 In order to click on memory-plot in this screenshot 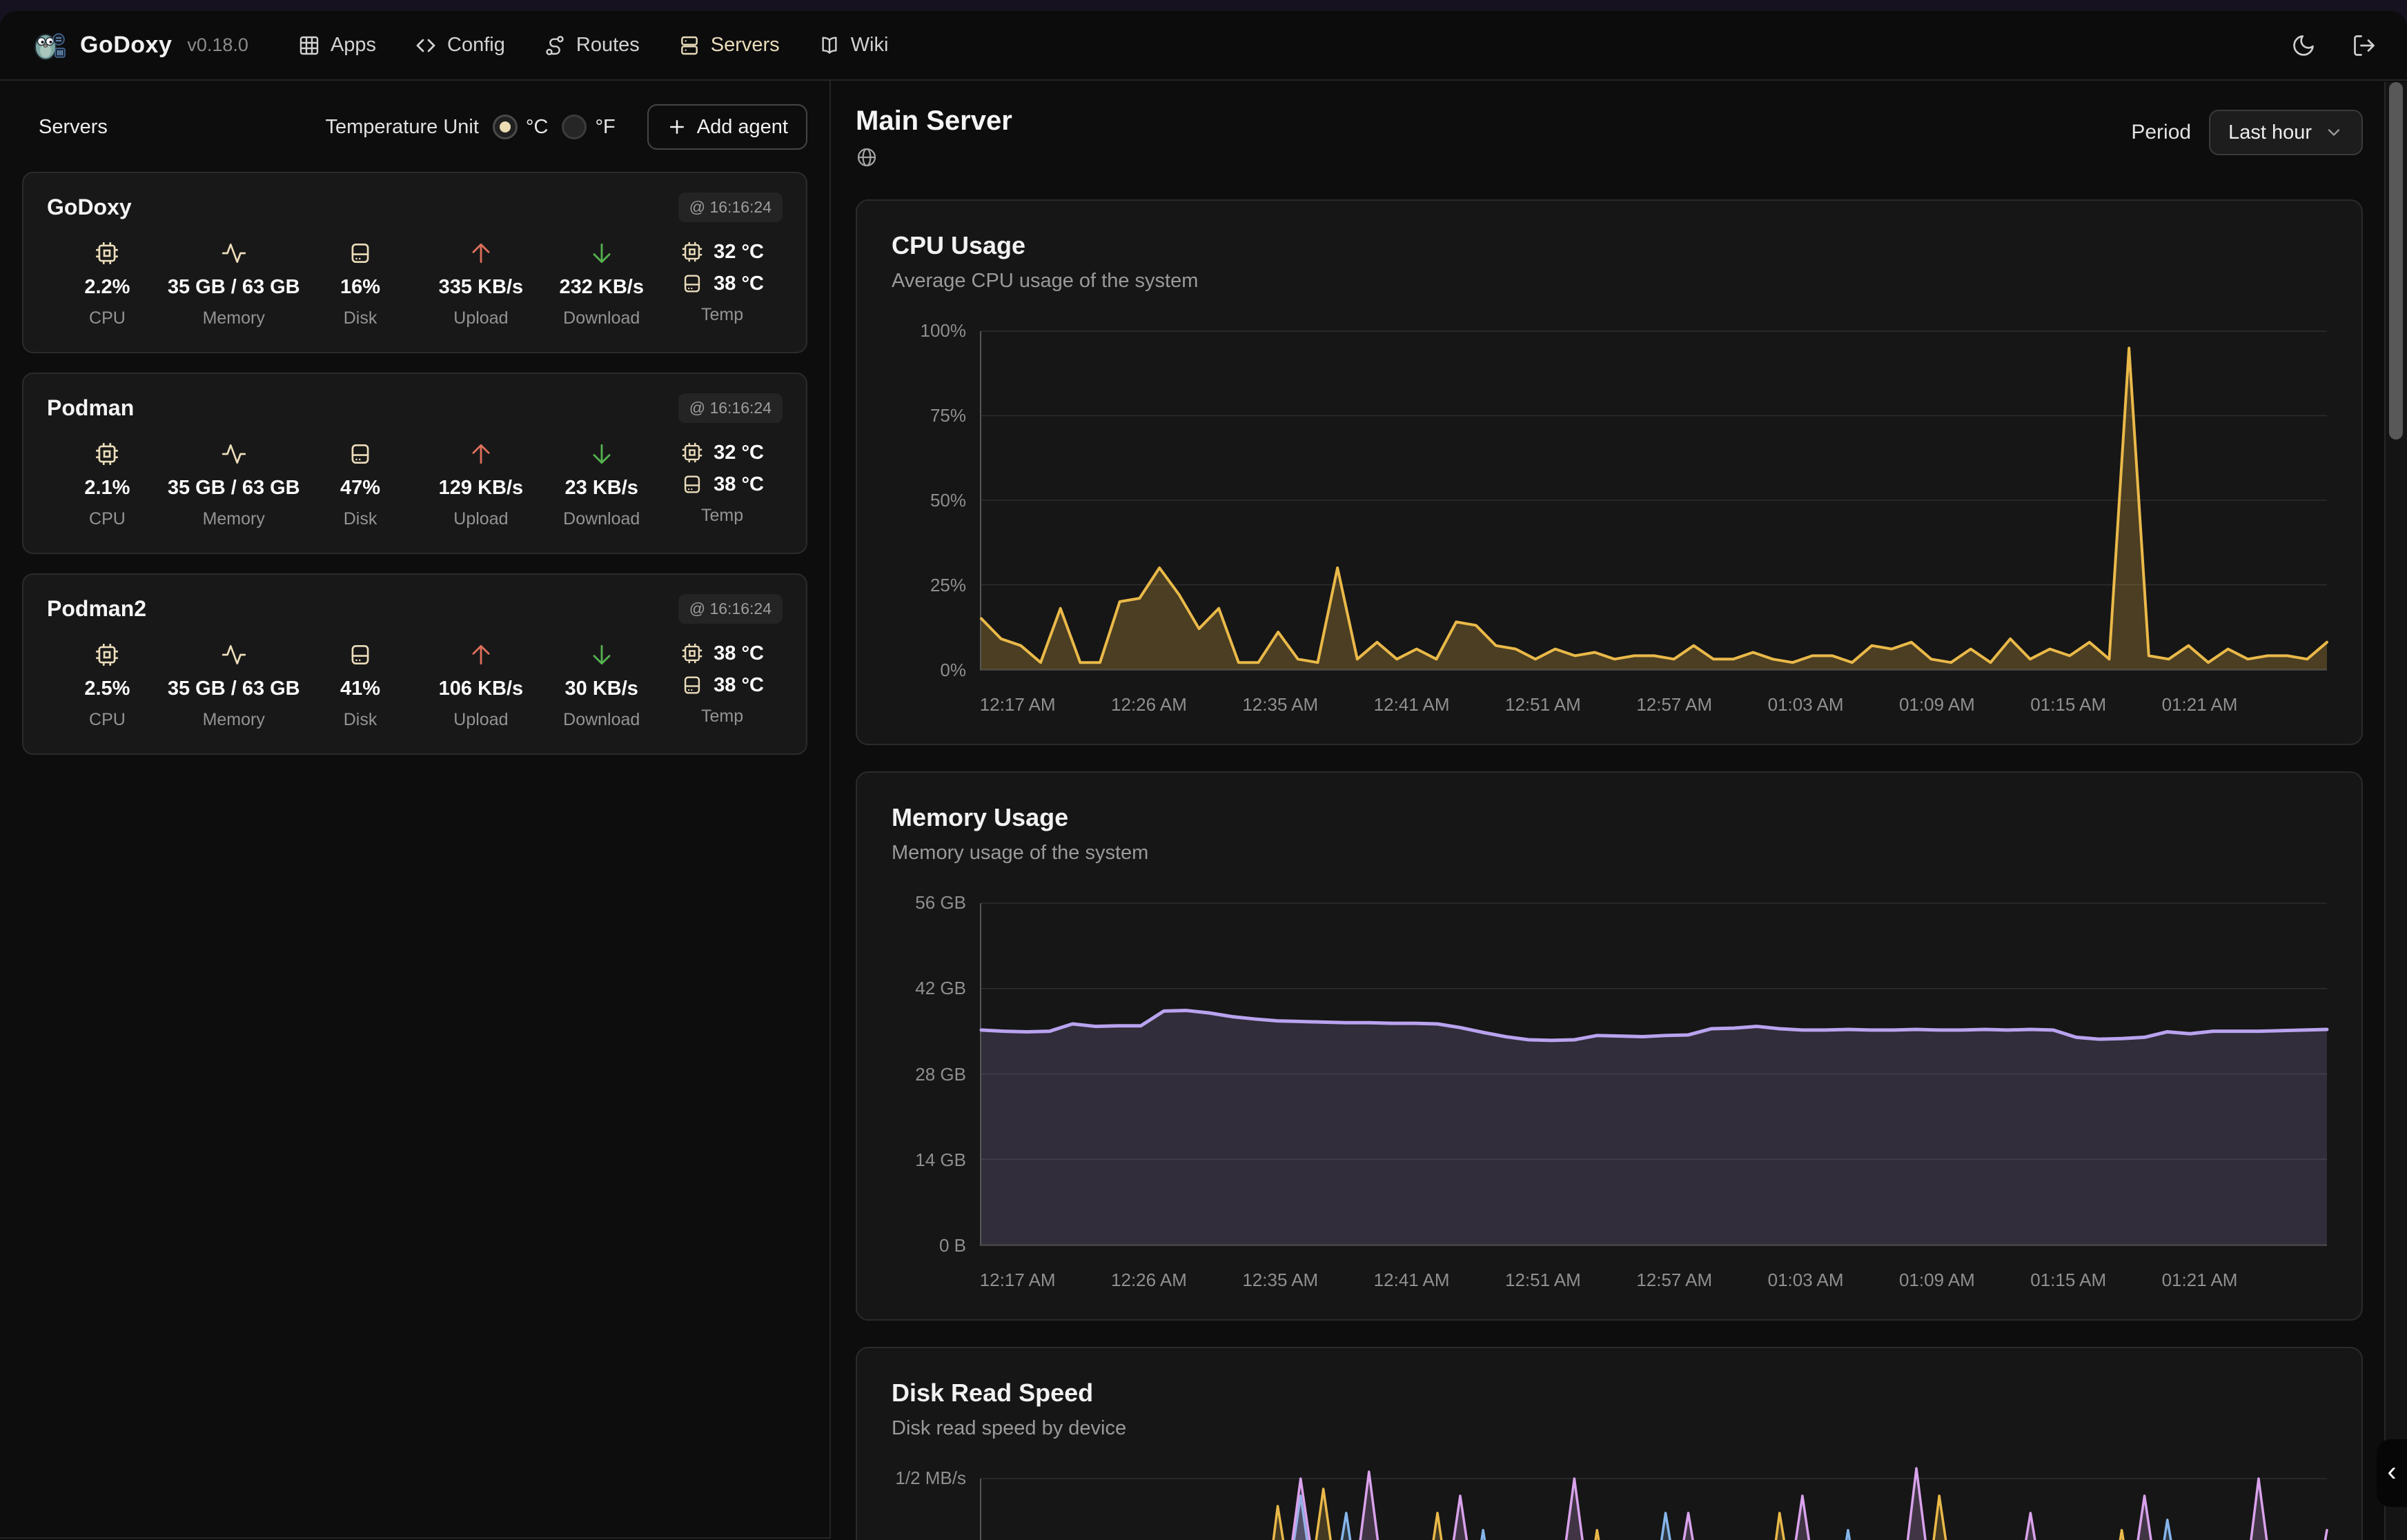, I will do `click(1654, 1074)`.